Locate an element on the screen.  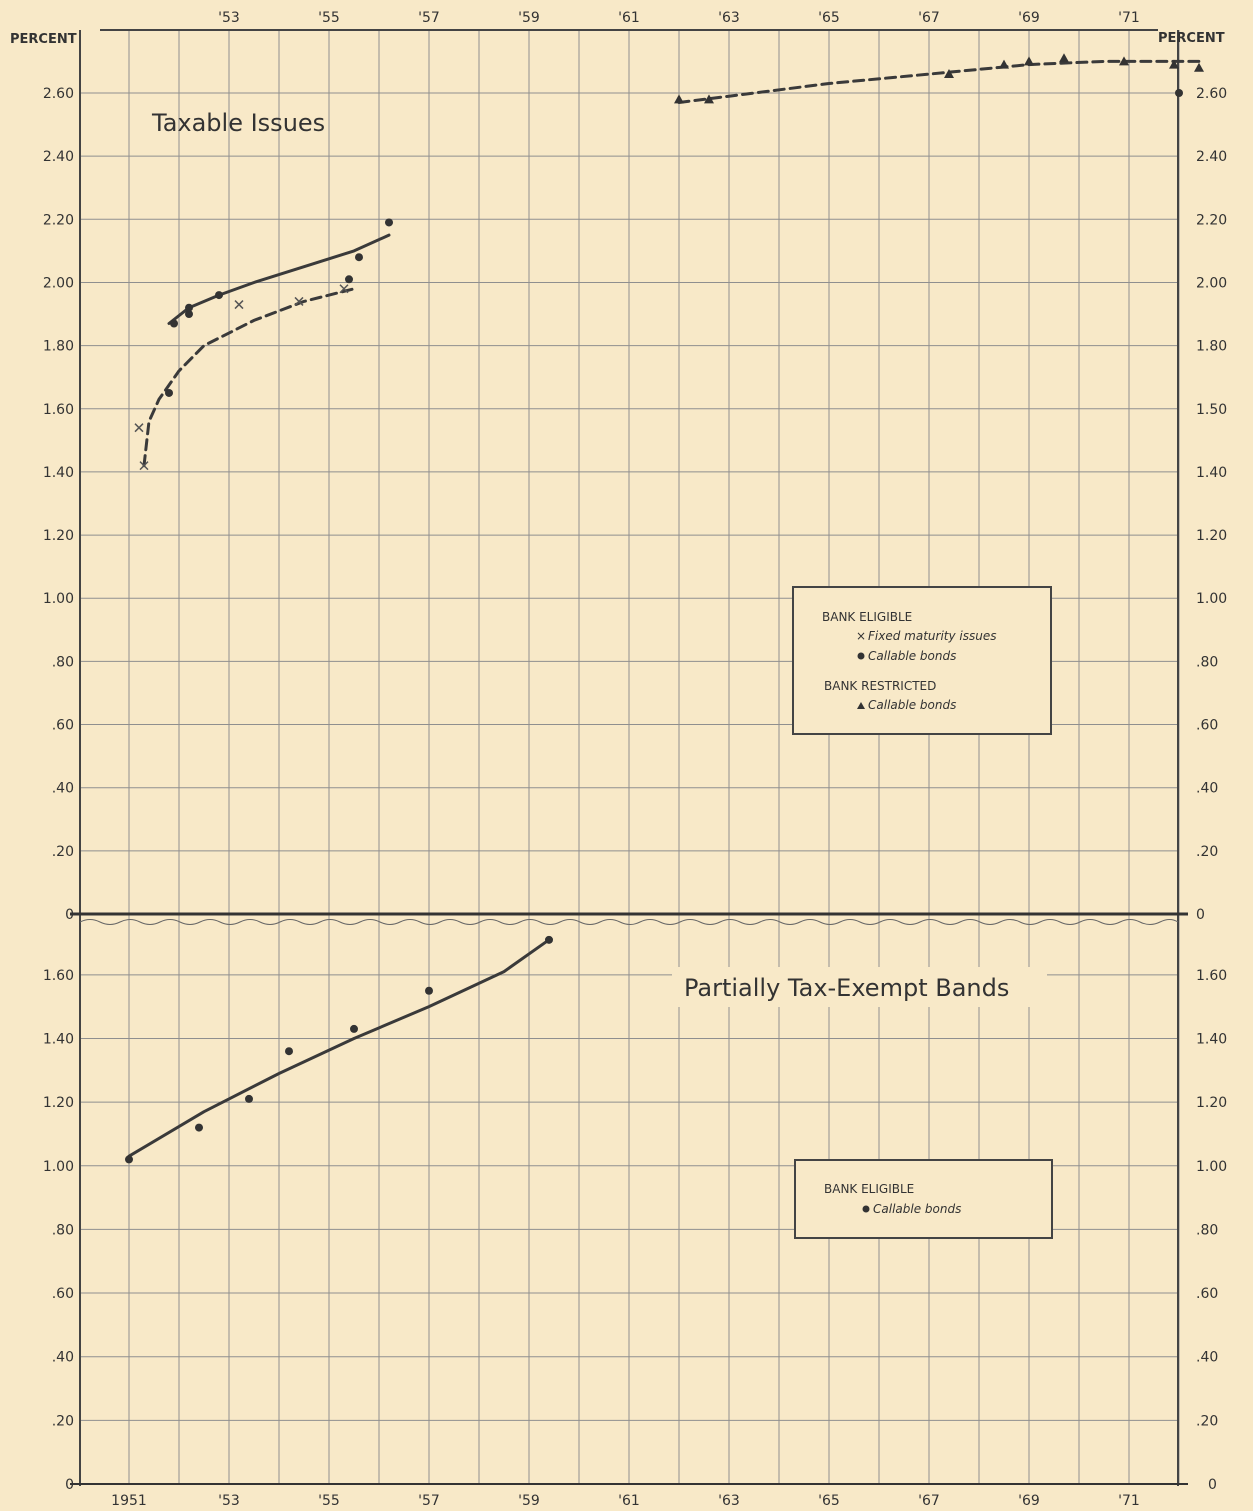
y-tick-label-right: 1.50 is located at coordinates (1211, 410).